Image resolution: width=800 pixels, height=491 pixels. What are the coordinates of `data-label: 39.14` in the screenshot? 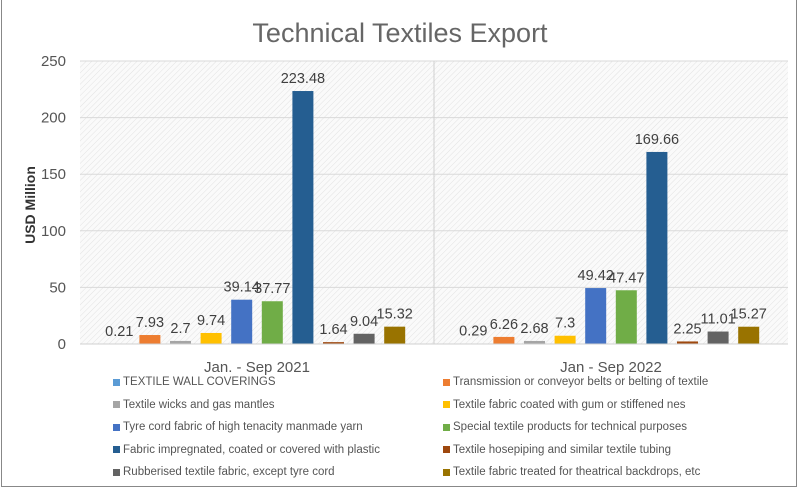 It's located at (242, 288).